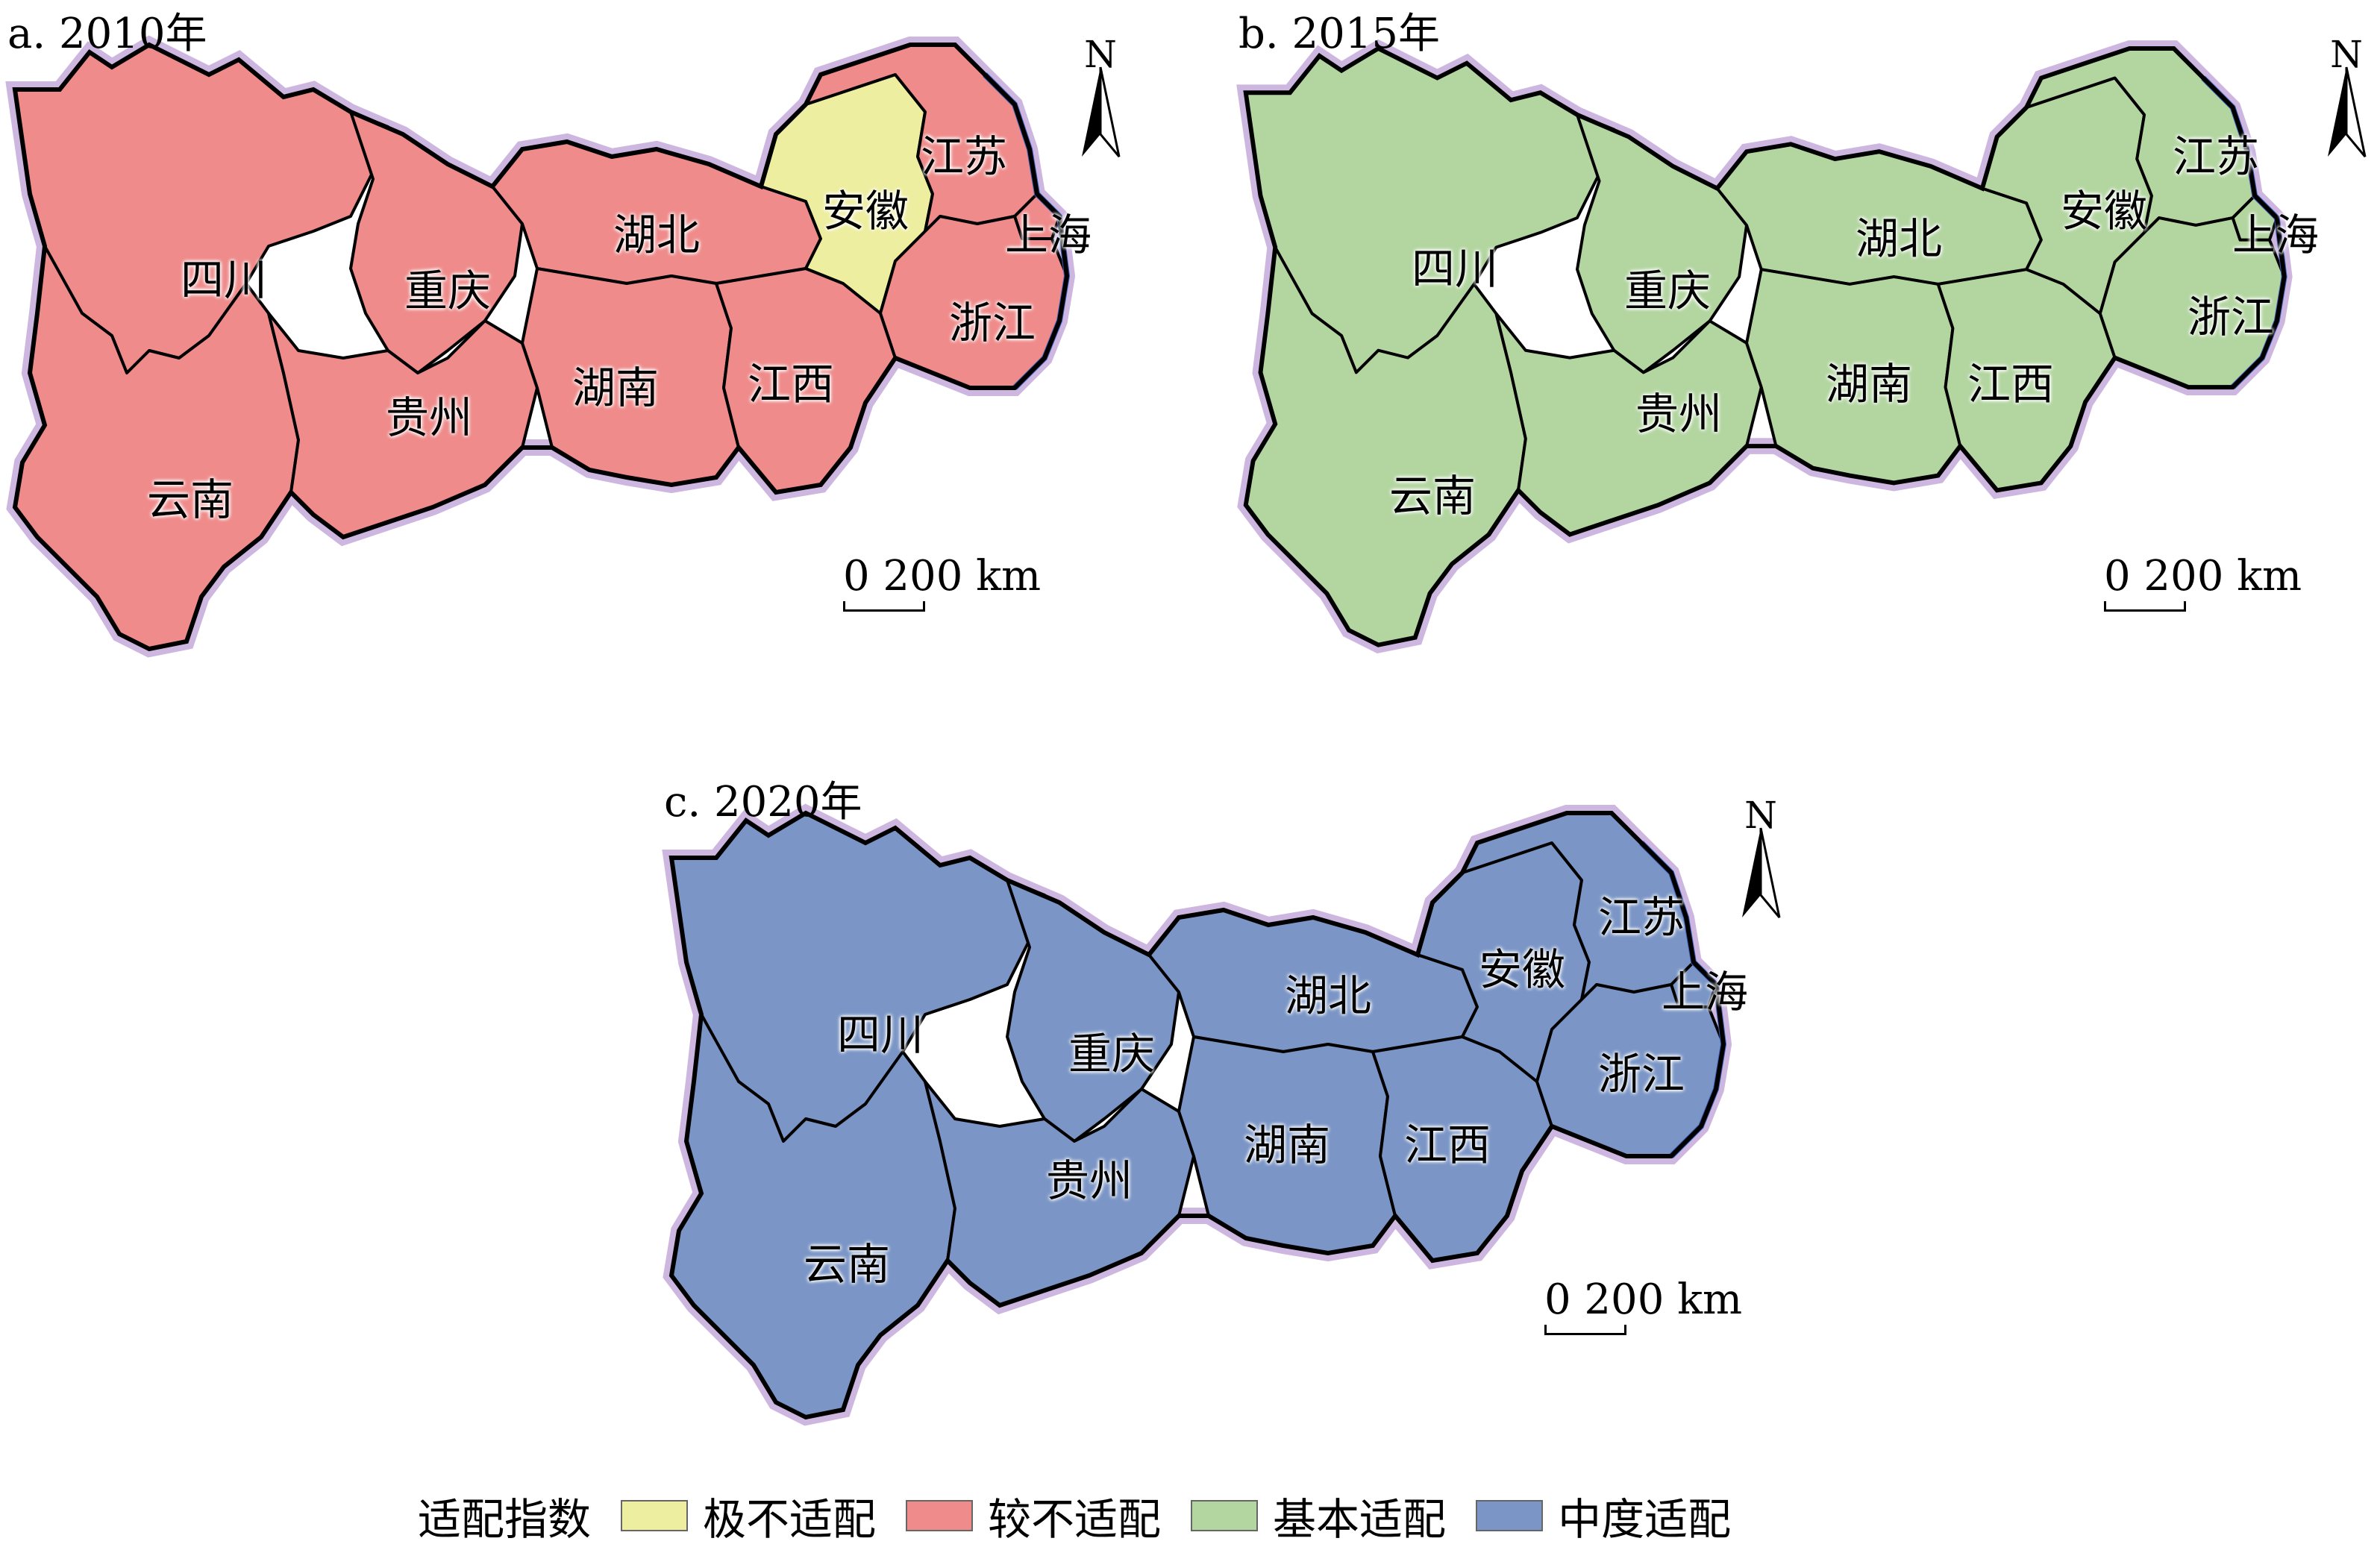  What do you see at coordinates (1510, 1515) in the screenshot?
I see `legend-swatch-moderate-suitable` at bounding box center [1510, 1515].